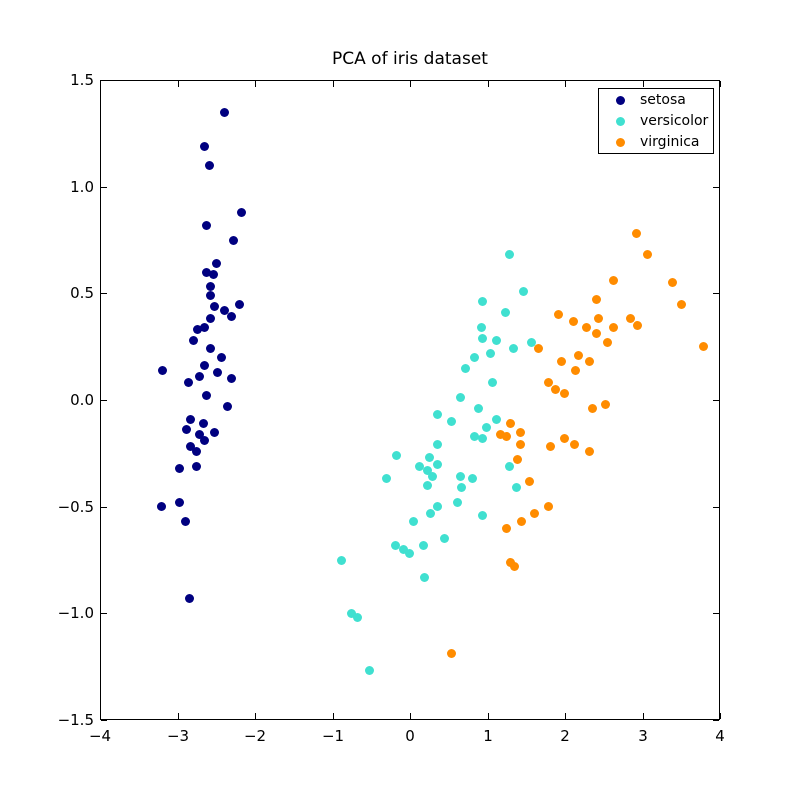  I want to click on virginica-marker-icon, so click(620, 142).